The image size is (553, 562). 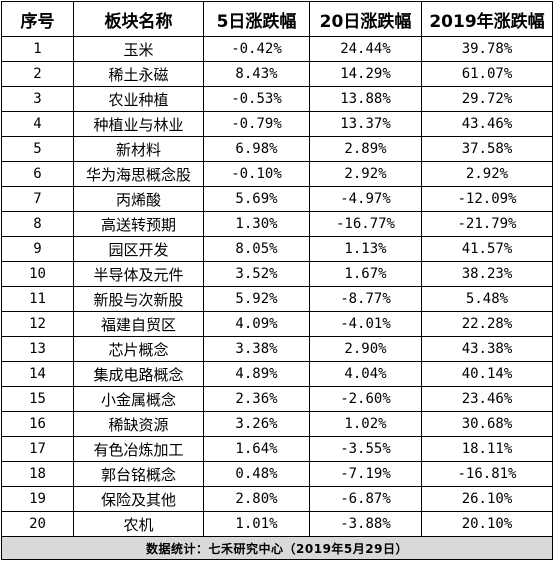 What do you see at coordinates (487, 174) in the screenshot?
I see `cell-2019-change: 2.92%` at bounding box center [487, 174].